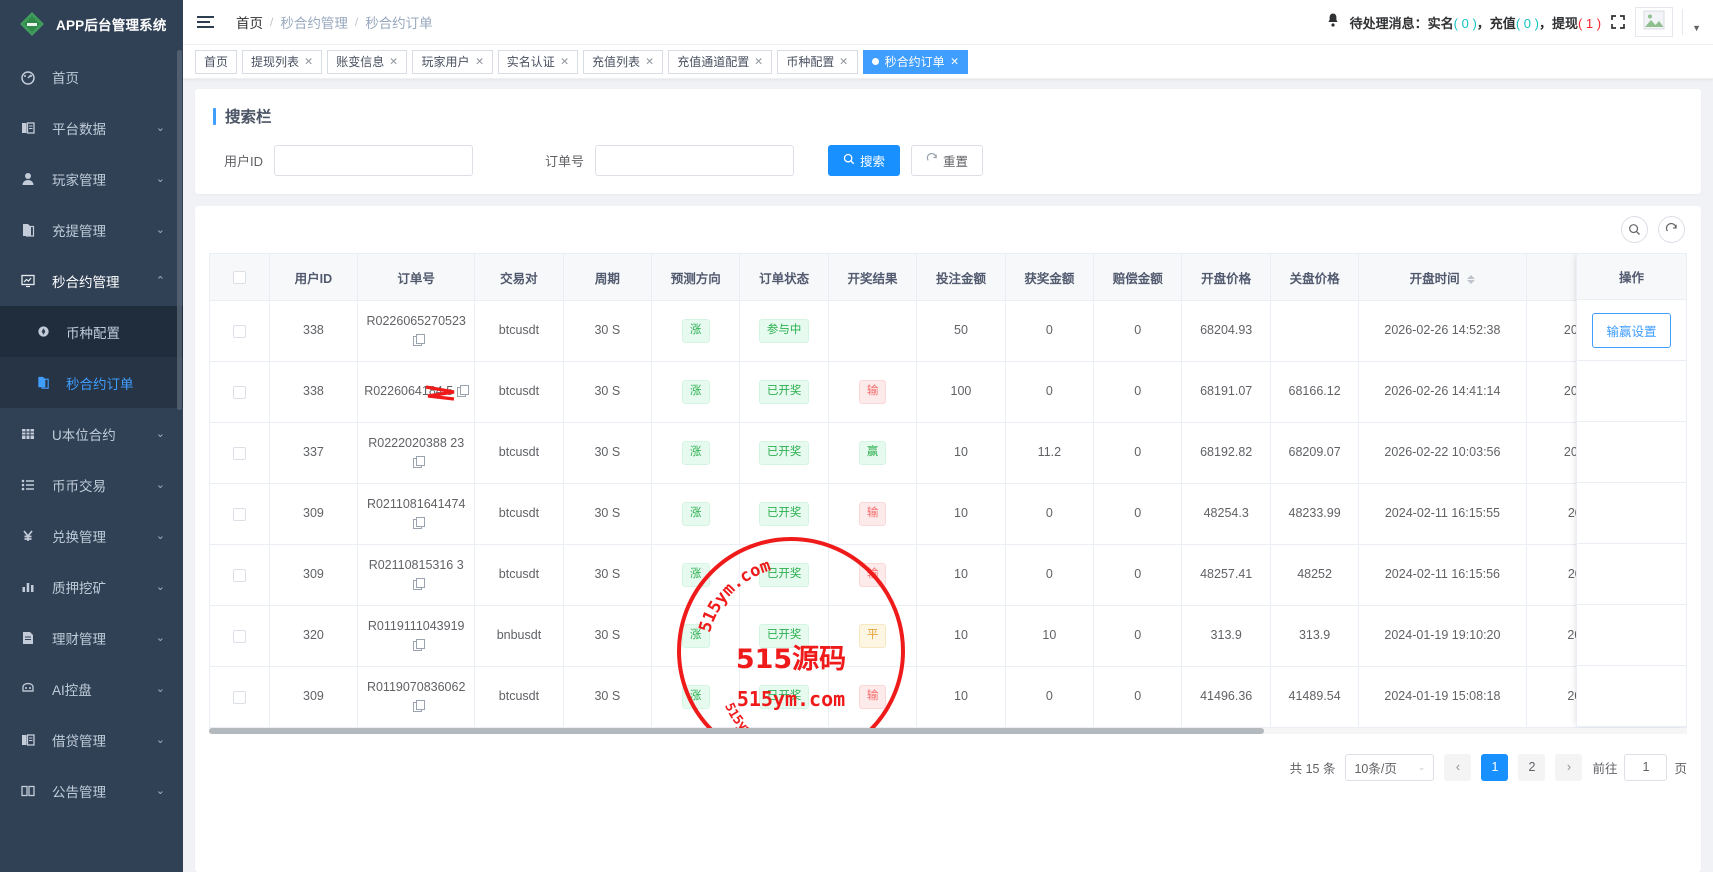  Describe the element at coordinates (208, 22) in the screenshot. I see `hamburger-icon` at that location.